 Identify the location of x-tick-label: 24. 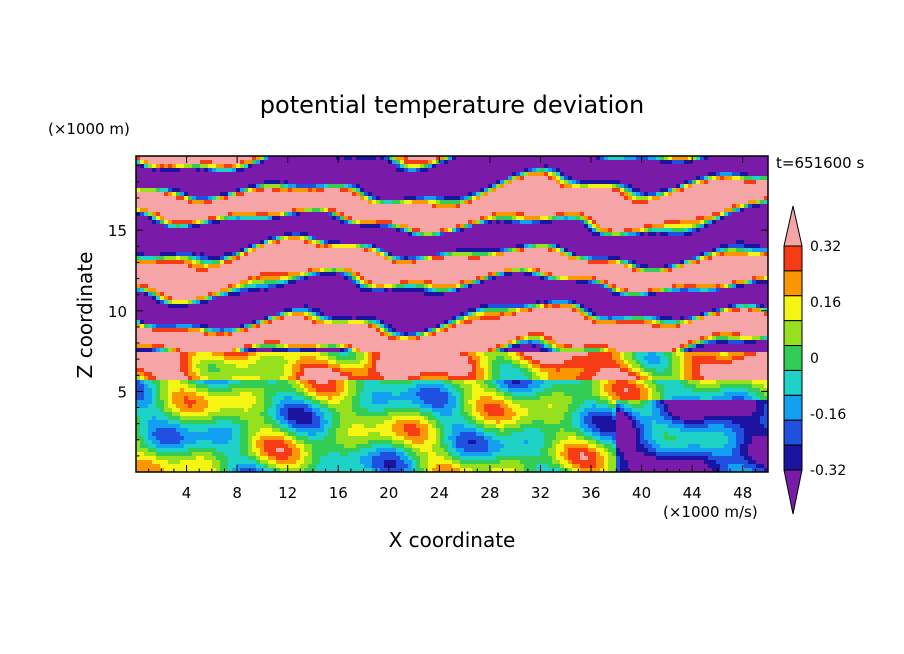
(439, 493).